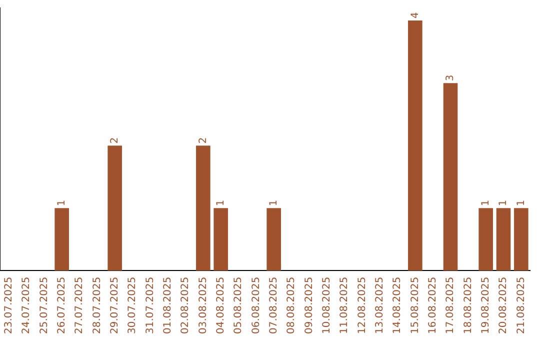  What do you see at coordinates (450, 305) in the screenshot?
I see `x-tick-label: 17.08.2025` at bounding box center [450, 305].